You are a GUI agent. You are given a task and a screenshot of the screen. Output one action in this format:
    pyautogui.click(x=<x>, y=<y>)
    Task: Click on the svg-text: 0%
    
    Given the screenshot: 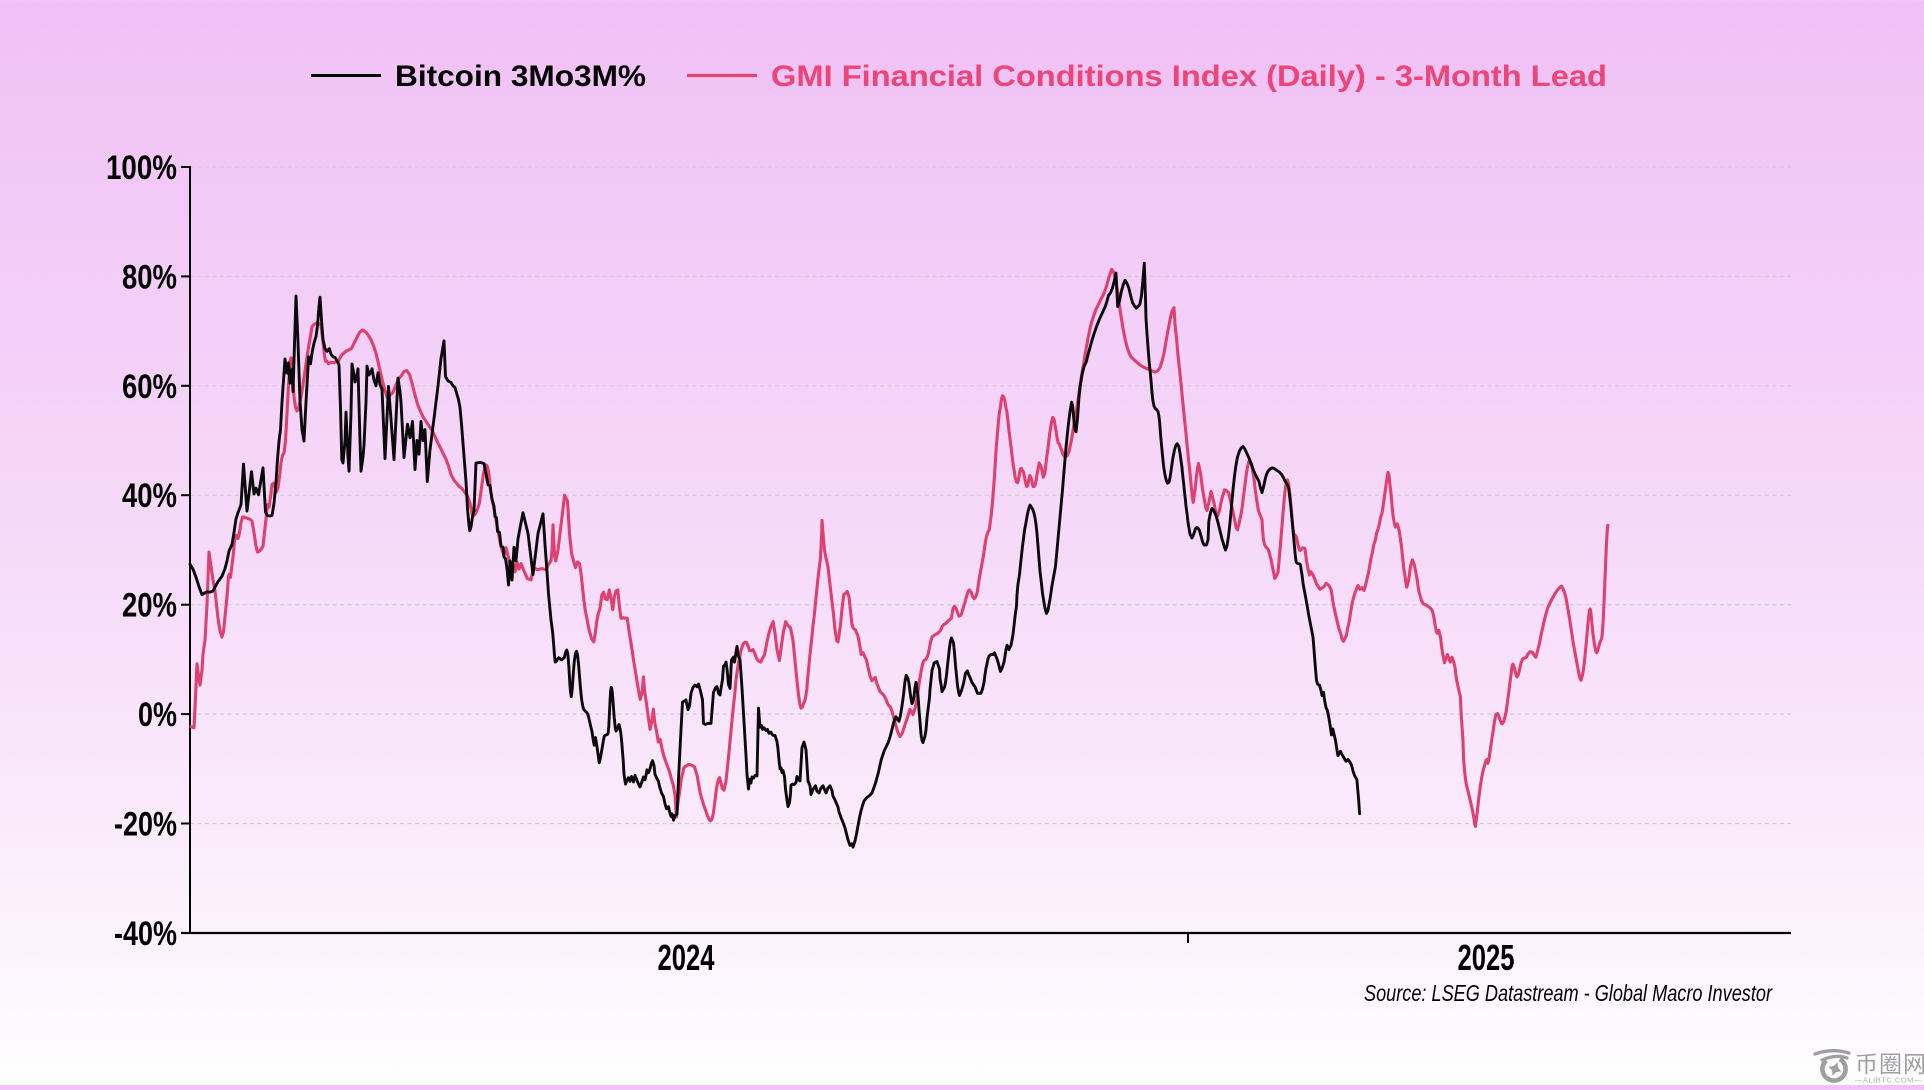 What is the action you would take?
    pyautogui.click(x=157, y=715)
    